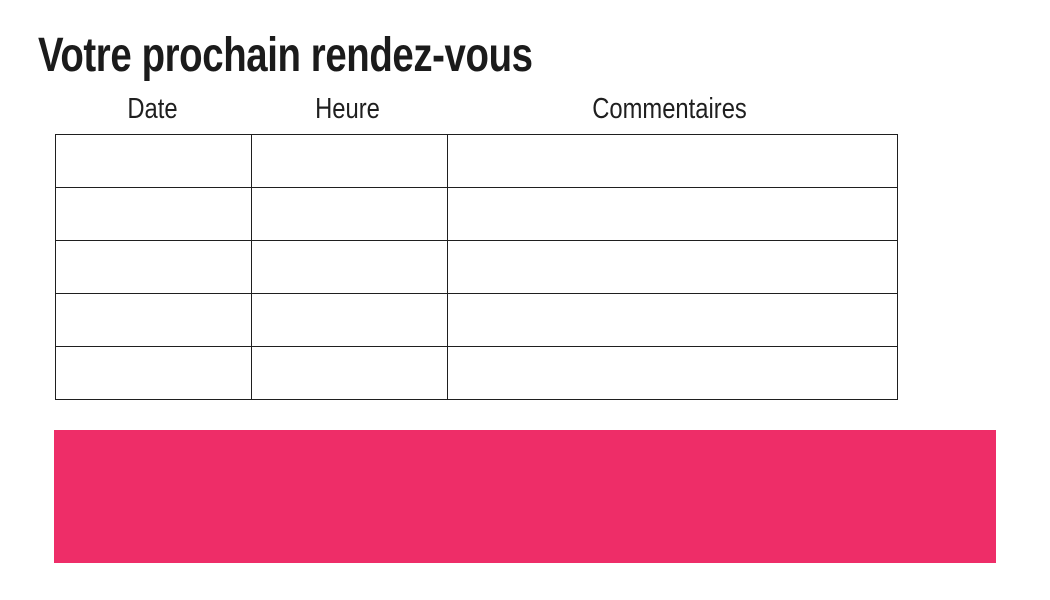 The image size is (1050, 600). Describe the element at coordinates (285, 55) in the screenshot. I see `page-title: Votre prochain rendez-vous` at that location.